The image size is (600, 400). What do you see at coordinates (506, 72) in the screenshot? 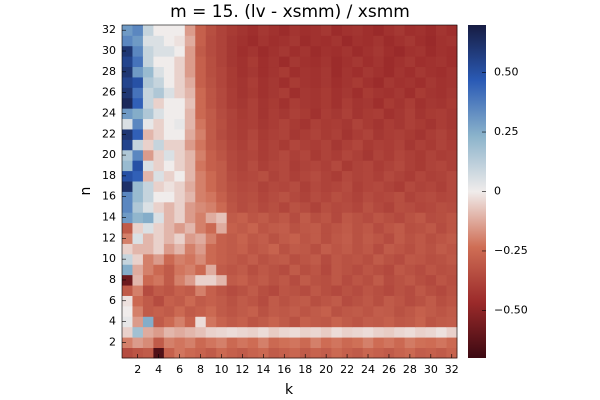
I see `colorbar-tick-label: 0.50` at bounding box center [506, 72].